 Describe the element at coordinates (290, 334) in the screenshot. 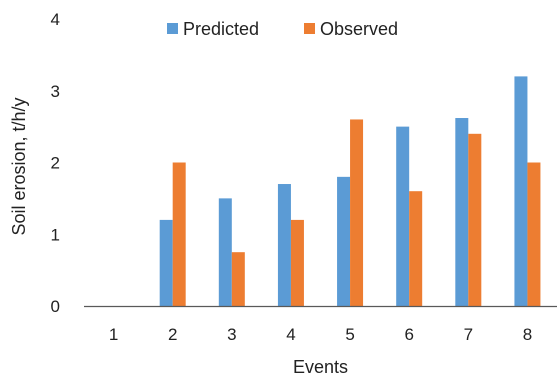

I see `x-tick-label: 4` at that location.